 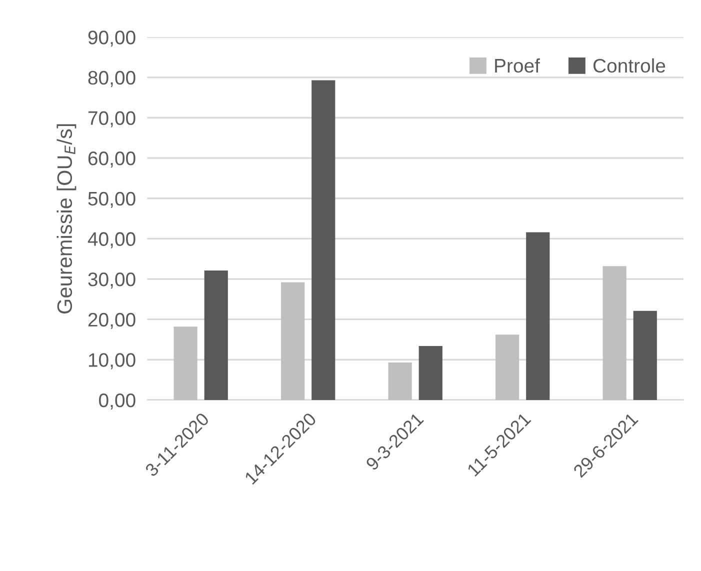 What do you see at coordinates (112, 280) in the screenshot?
I see `y-tick-label: 30,00` at bounding box center [112, 280].